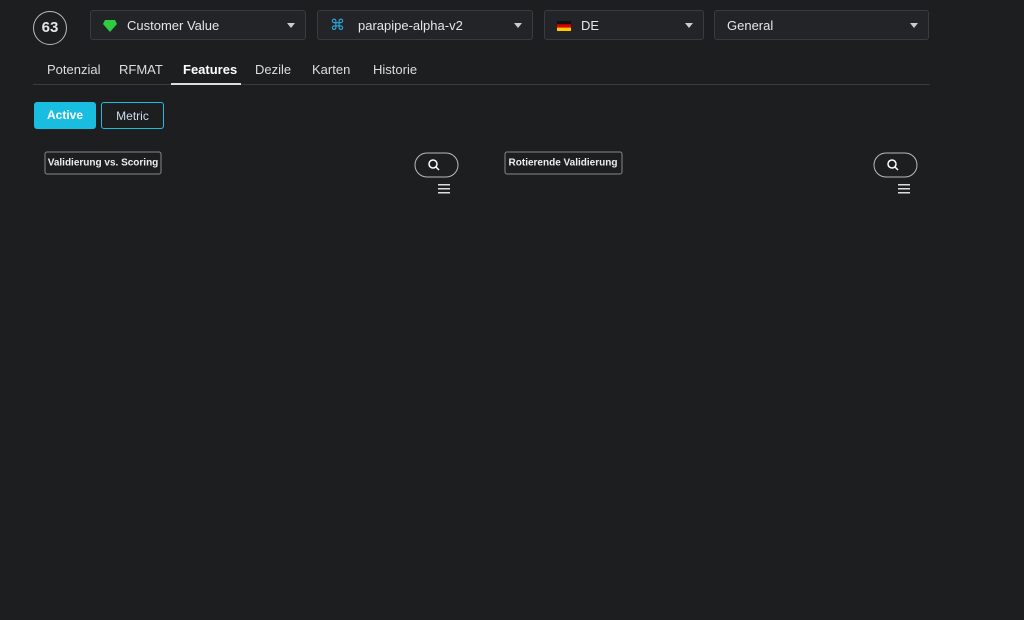 This screenshot has width=1024, height=620. Describe the element at coordinates (74, 69) in the screenshot. I see `tab: Potenzial` at that location.